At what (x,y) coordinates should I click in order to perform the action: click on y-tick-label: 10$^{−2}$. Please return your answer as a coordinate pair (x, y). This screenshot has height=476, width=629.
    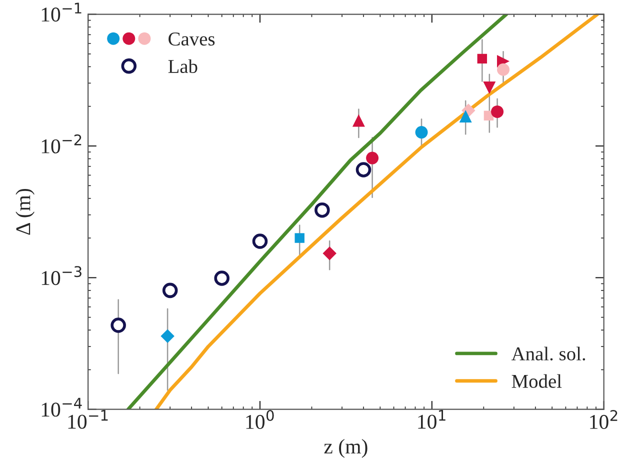
    Looking at the image, I should click on (62, 144).